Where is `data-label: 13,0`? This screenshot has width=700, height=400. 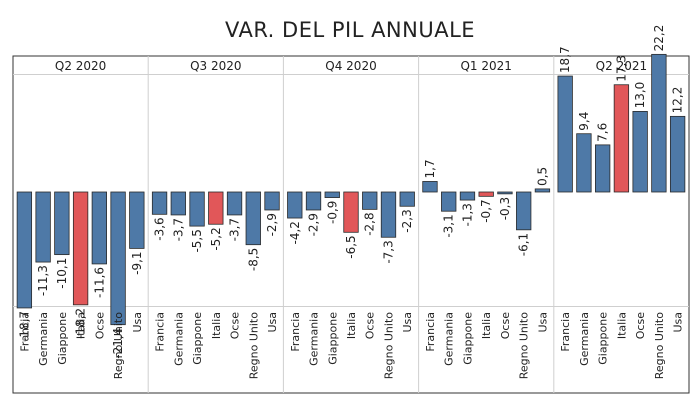 data-label: 13,0 is located at coordinates (640, 95).